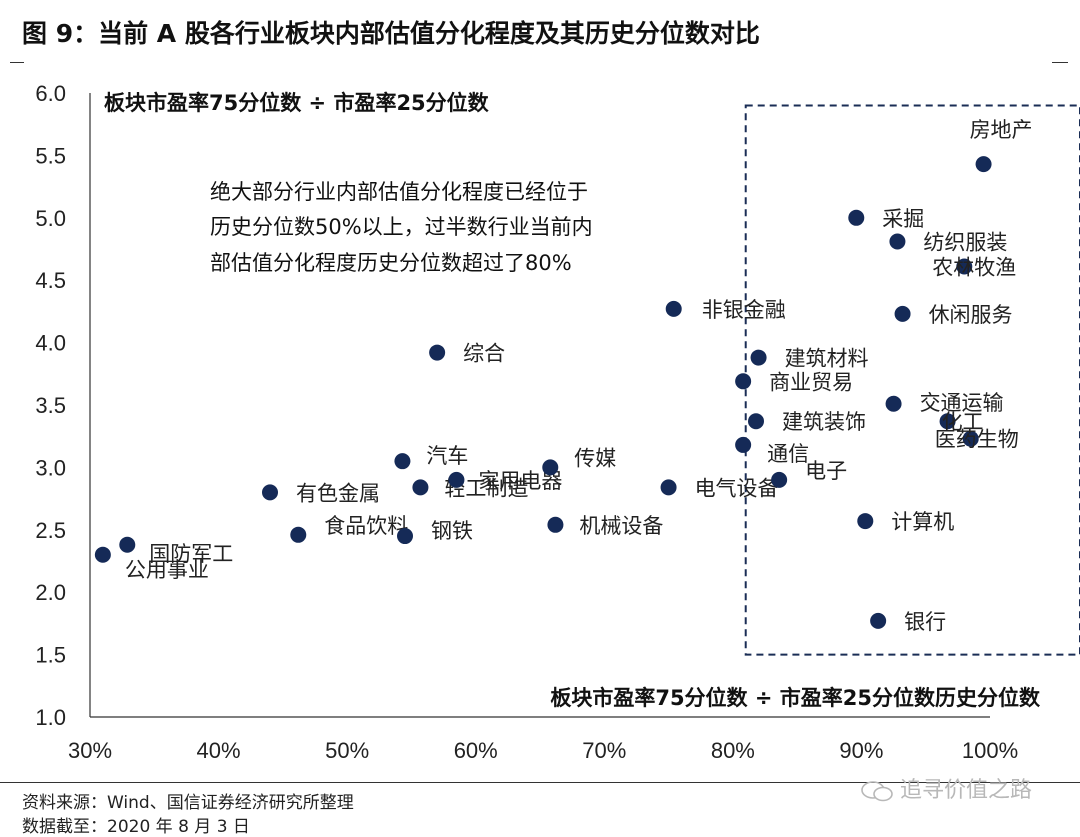 This screenshot has height=837, width=1080. What do you see at coordinates (1001, 130) in the screenshot?
I see `data-point-label: 房地产` at bounding box center [1001, 130].